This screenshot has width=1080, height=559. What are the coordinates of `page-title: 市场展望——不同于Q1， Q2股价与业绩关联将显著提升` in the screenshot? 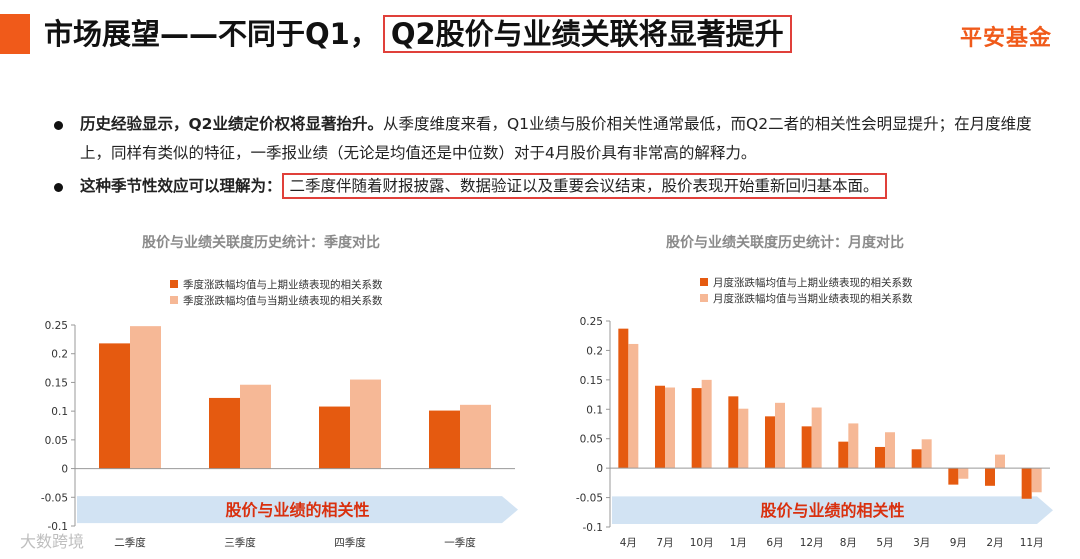 It's located at (418, 34).